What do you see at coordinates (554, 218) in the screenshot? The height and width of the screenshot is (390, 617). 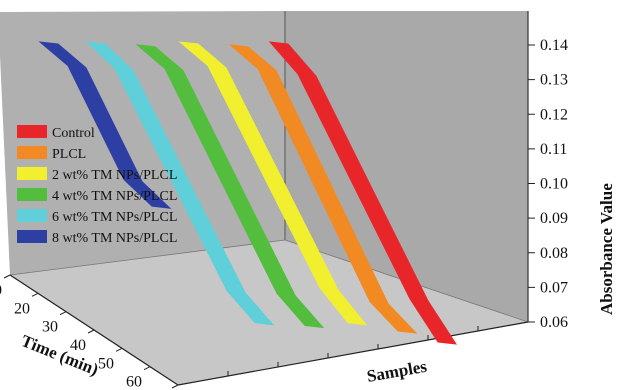 I see `y-tick-label: 0.09` at bounding box center [554, 218].